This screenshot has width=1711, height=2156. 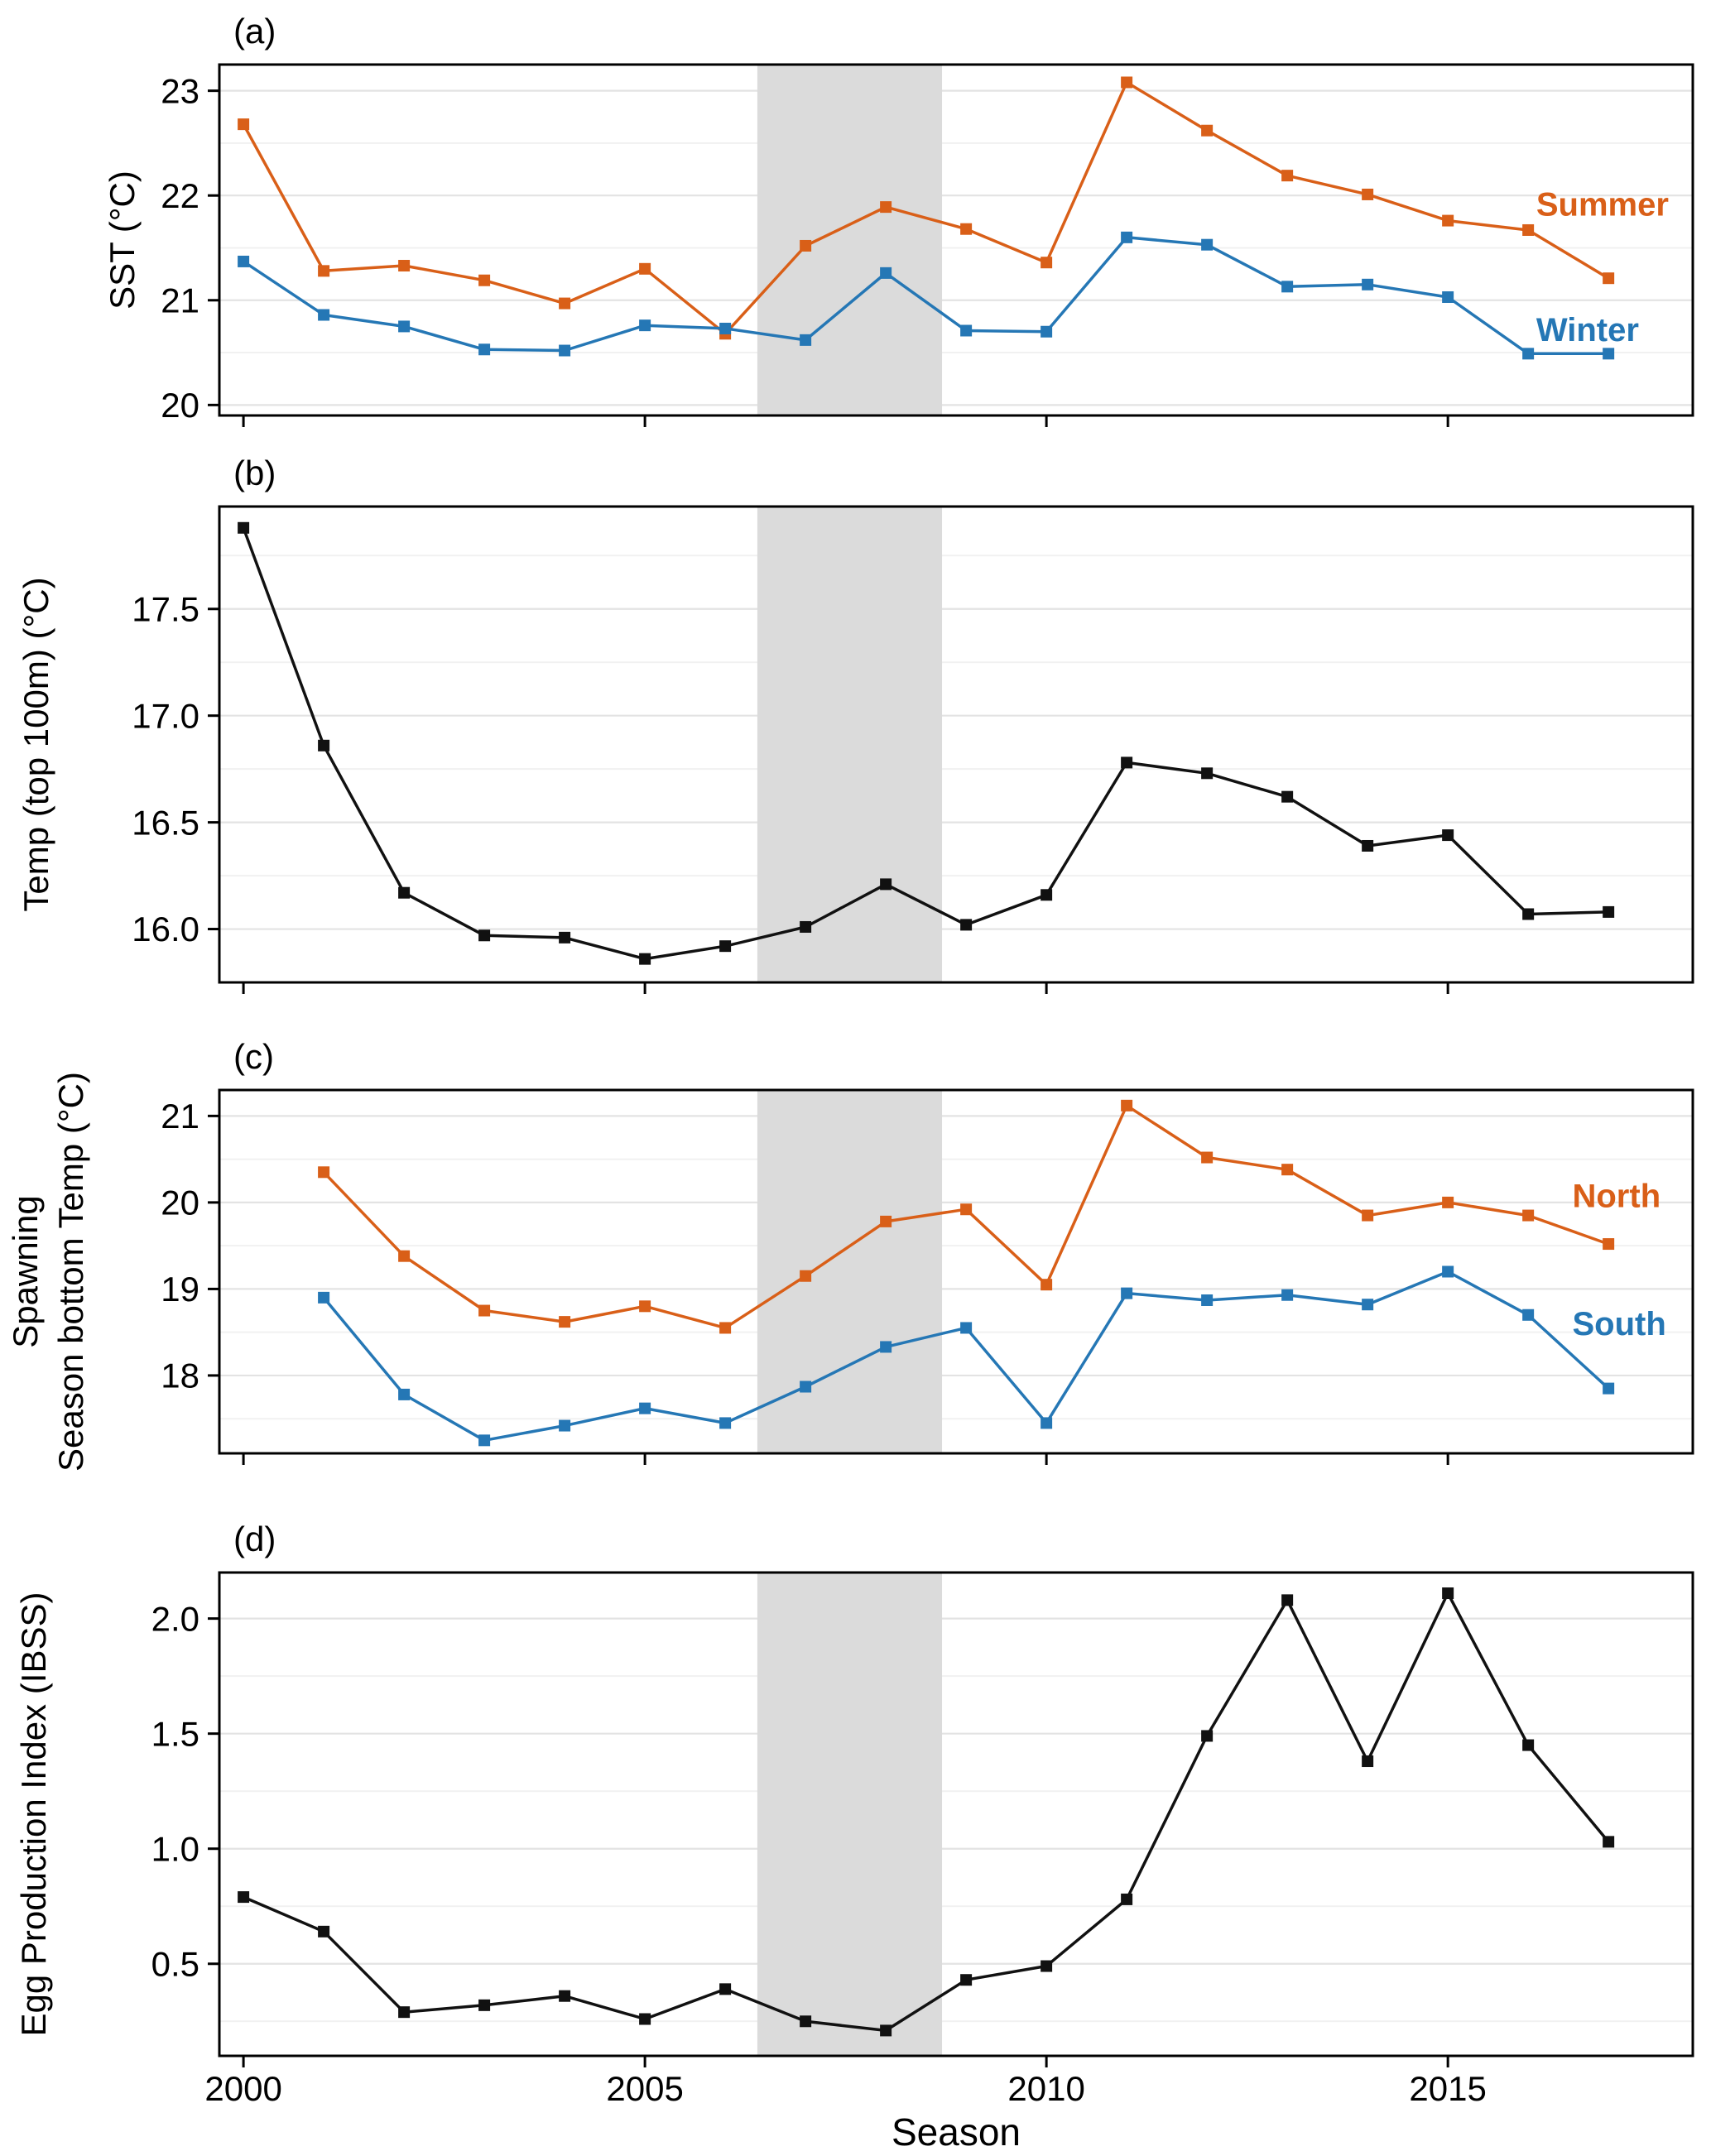 What do you see at coordinates (180, 405) in the screenshot?
I see `y-tick-label: 20` at bounding box center [180, 405].